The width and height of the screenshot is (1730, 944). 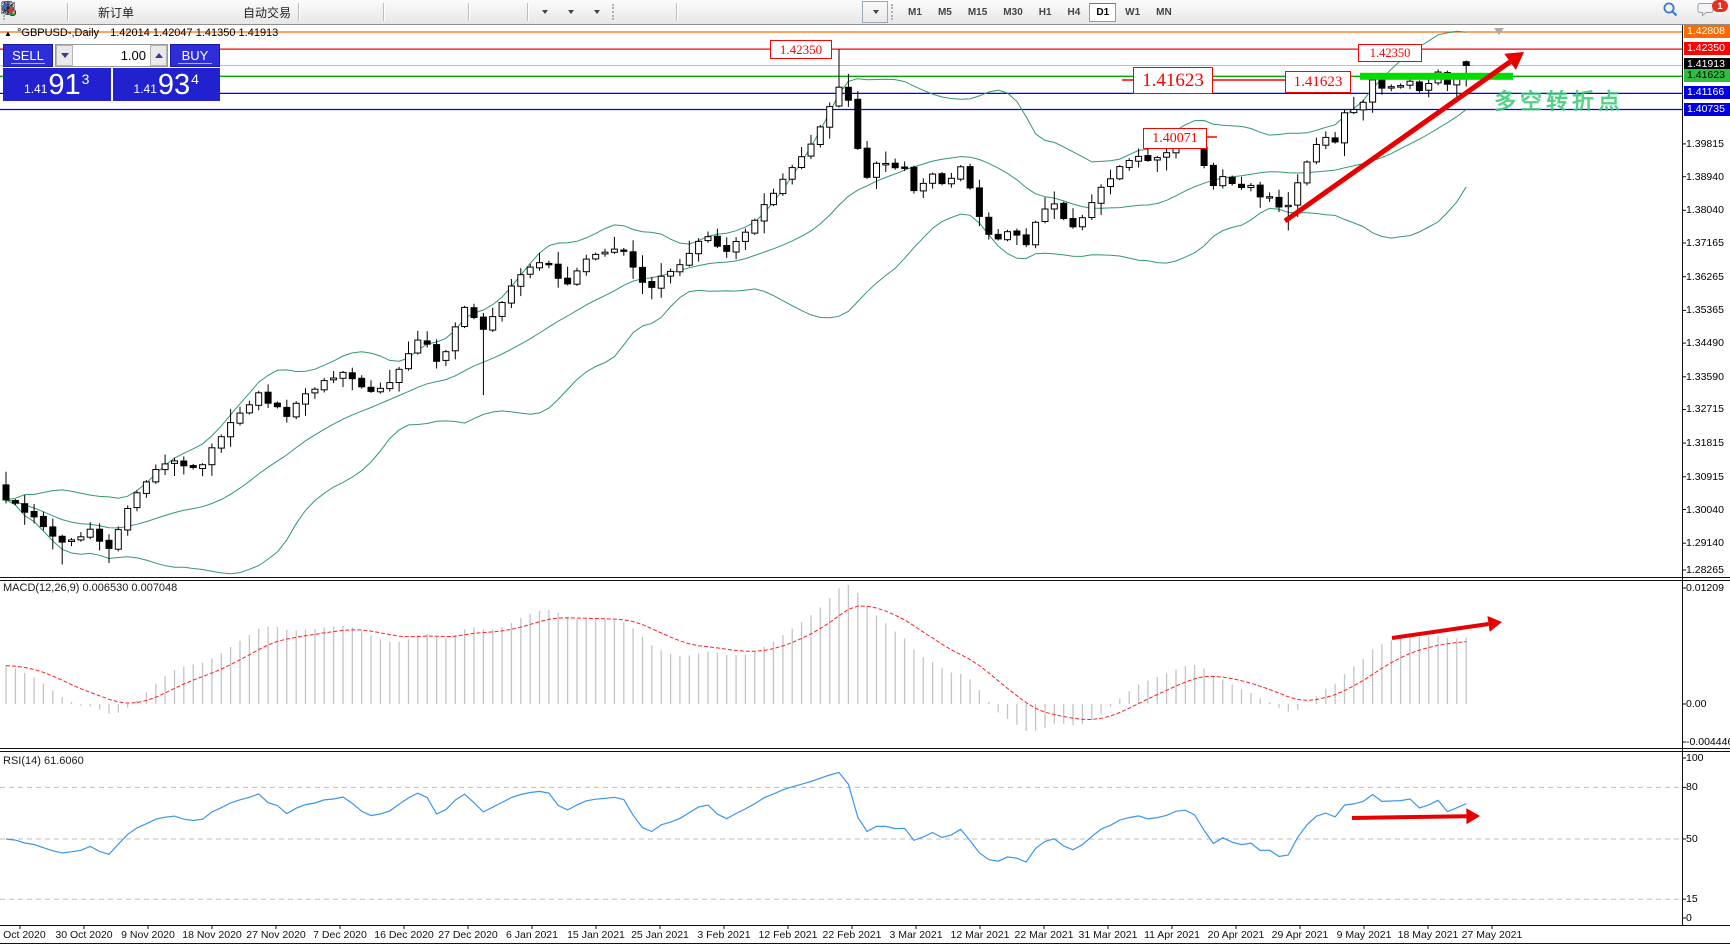 I want to click on tab-h1: H1, so click(x=1045, y=12).